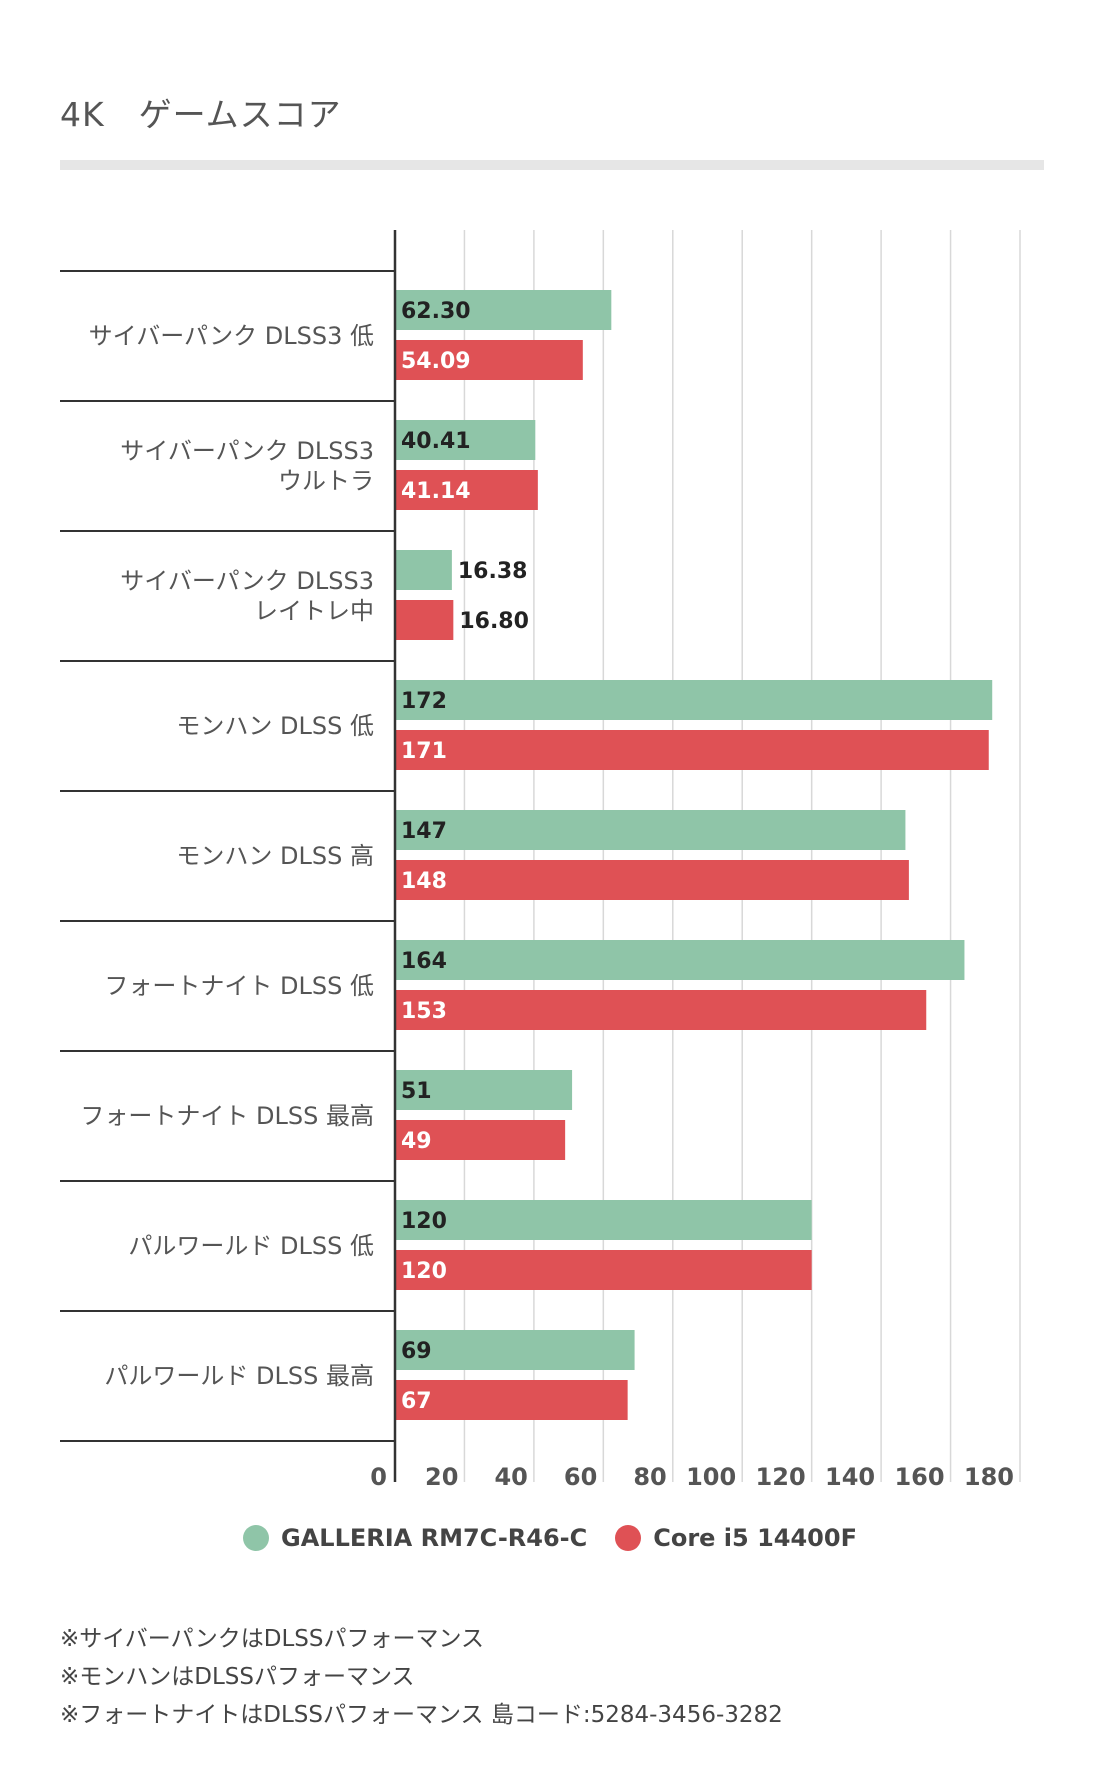  Describe the element at coordinates (201, 114) in the screenshot. I see `chart-title: 4K ゲームスコア` at that location.